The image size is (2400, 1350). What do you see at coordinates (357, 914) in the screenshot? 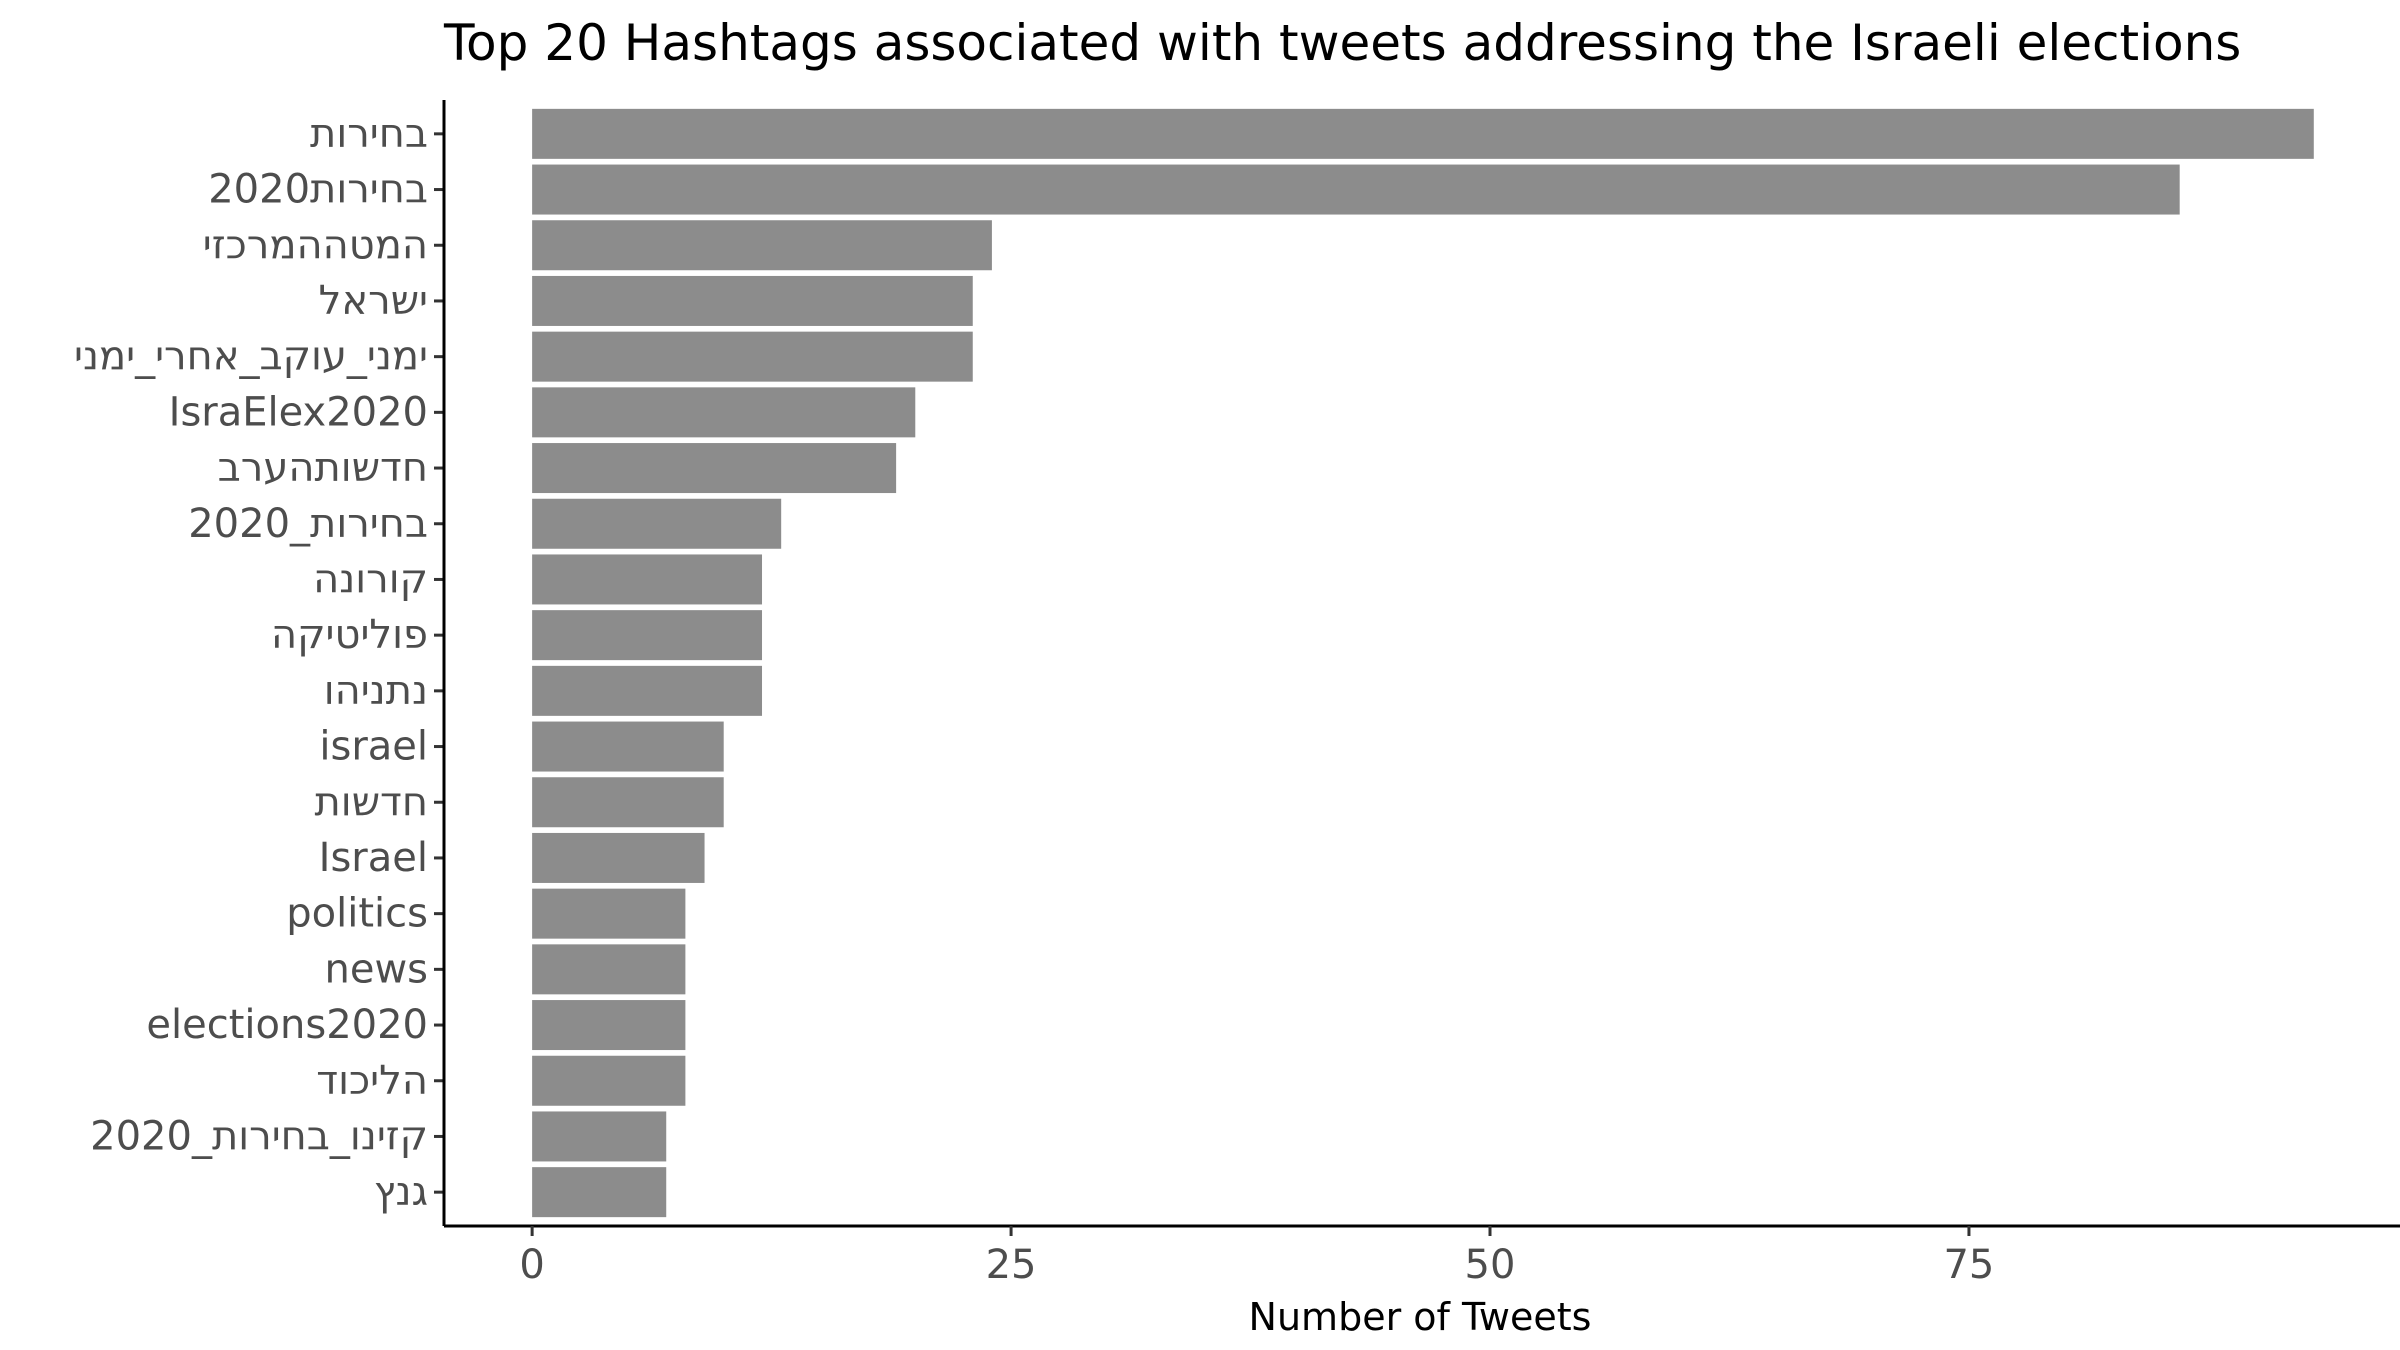
I see `y-tick-label: politics` at bounding box center [357, 914].